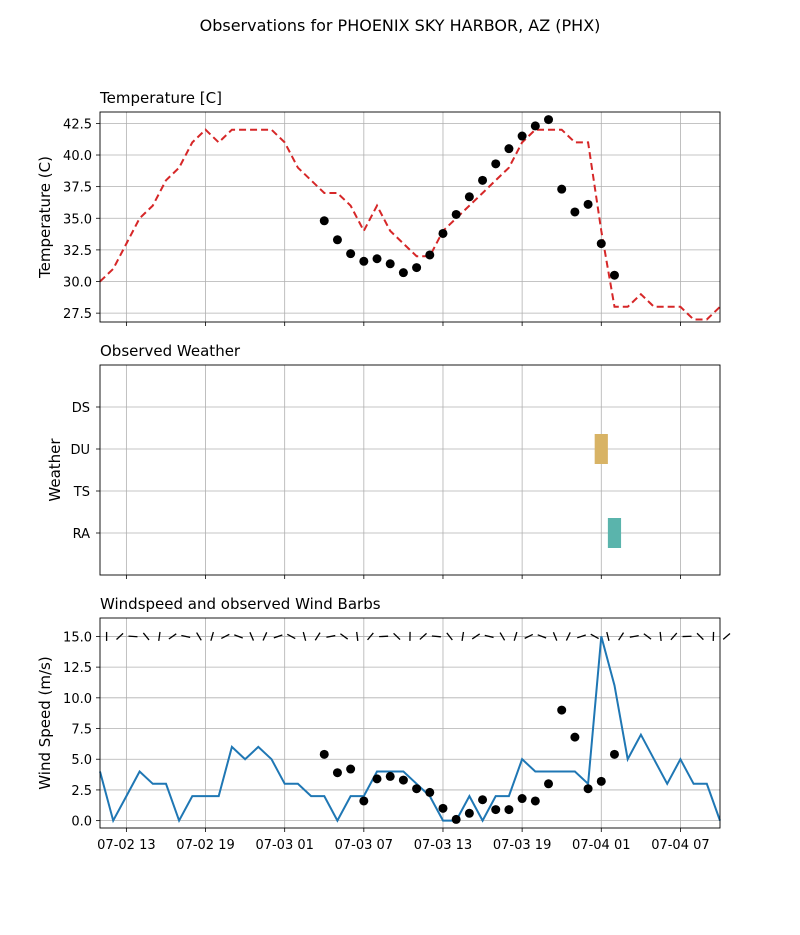 Image resolution: width=800 pixels, height=935 pixels. What do you see at coordinates (614, 533) in the screenshot?
I see `weather-block-ra` at bounding box center [614, 533].